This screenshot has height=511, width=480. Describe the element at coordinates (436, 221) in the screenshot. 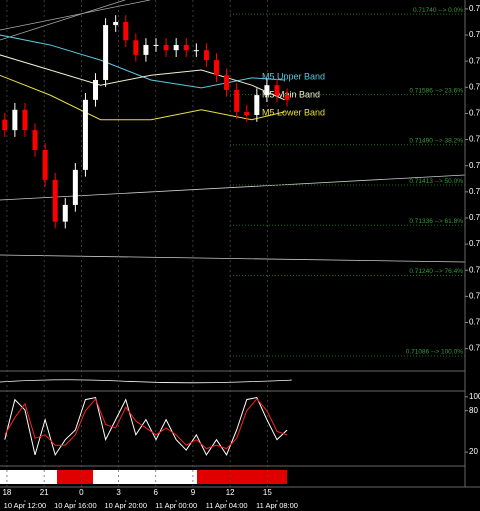

I see `fib-label: 0.71336 --> 61.8%` at that location.